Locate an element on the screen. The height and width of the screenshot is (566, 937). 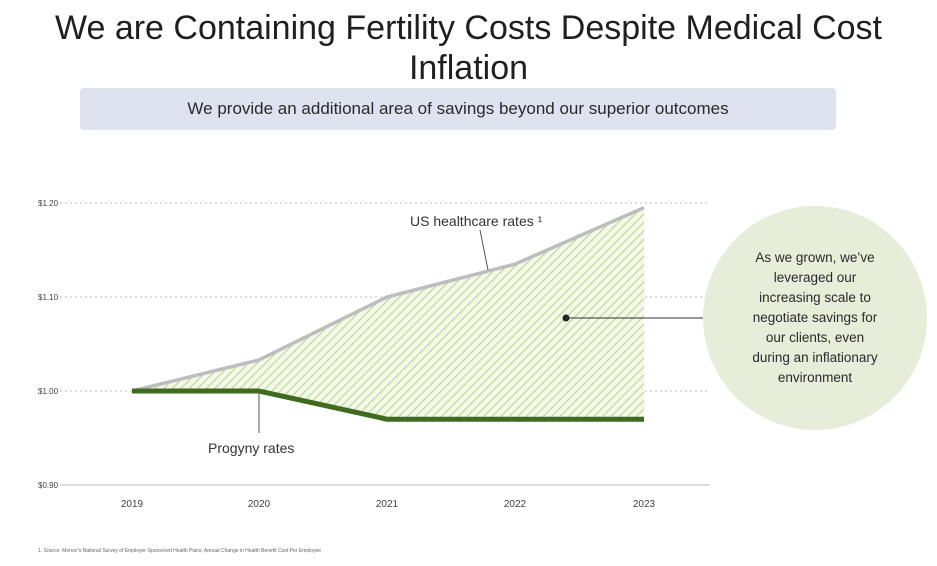
callout-line: environment is located at coordinates (815, 377).